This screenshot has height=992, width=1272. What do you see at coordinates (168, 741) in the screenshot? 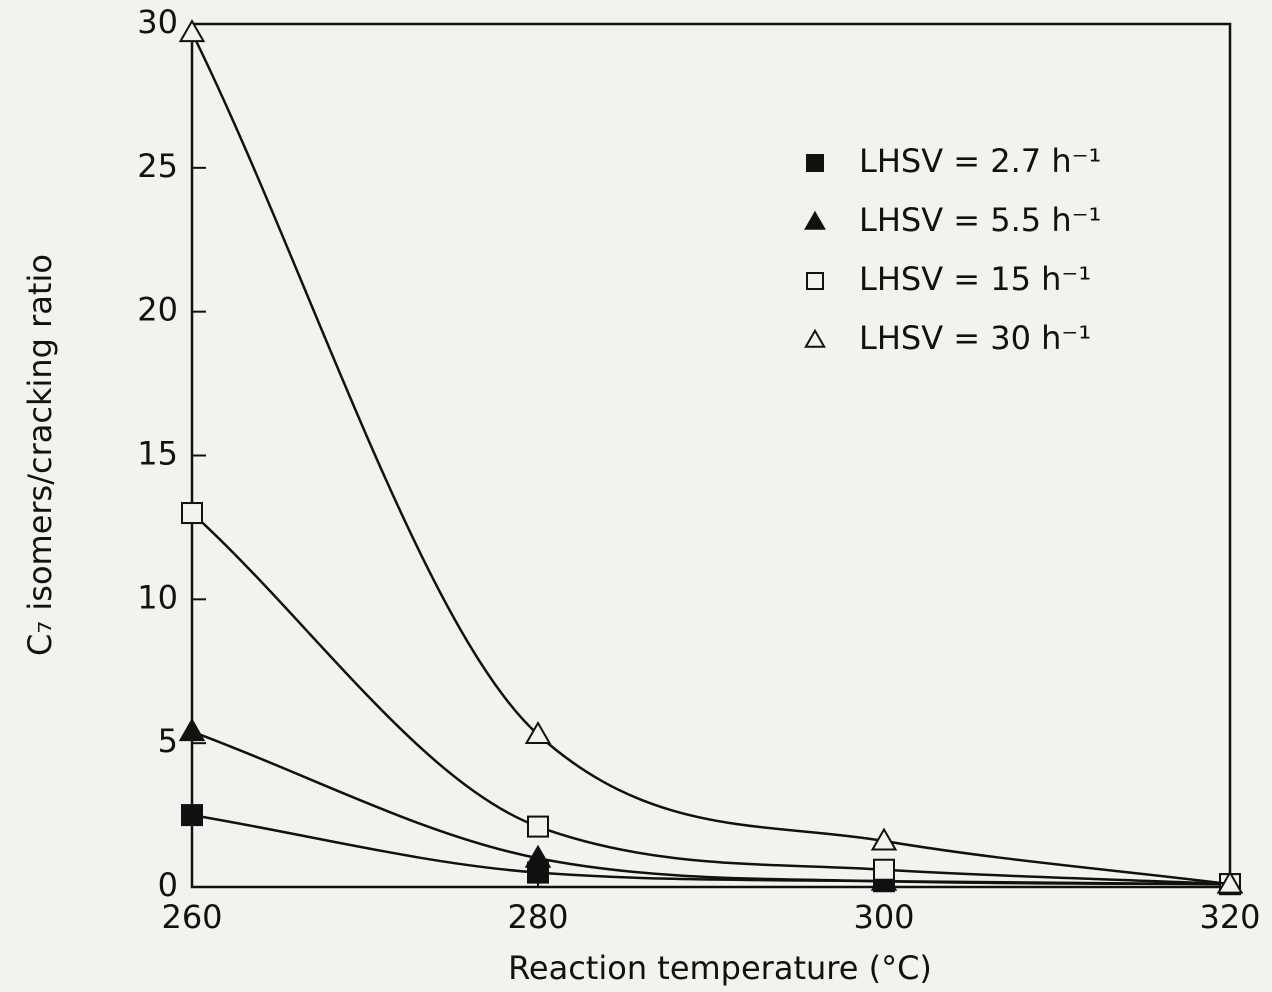
I see `y-tick-label: 5` at bounding box center [168, 741].